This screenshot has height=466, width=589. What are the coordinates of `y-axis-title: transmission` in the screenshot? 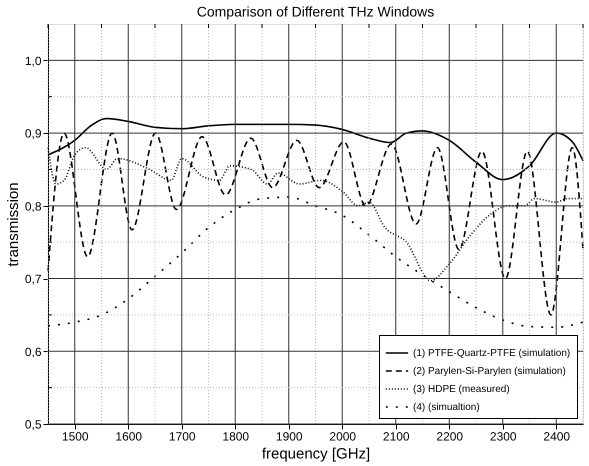 It's located at (13, 224).